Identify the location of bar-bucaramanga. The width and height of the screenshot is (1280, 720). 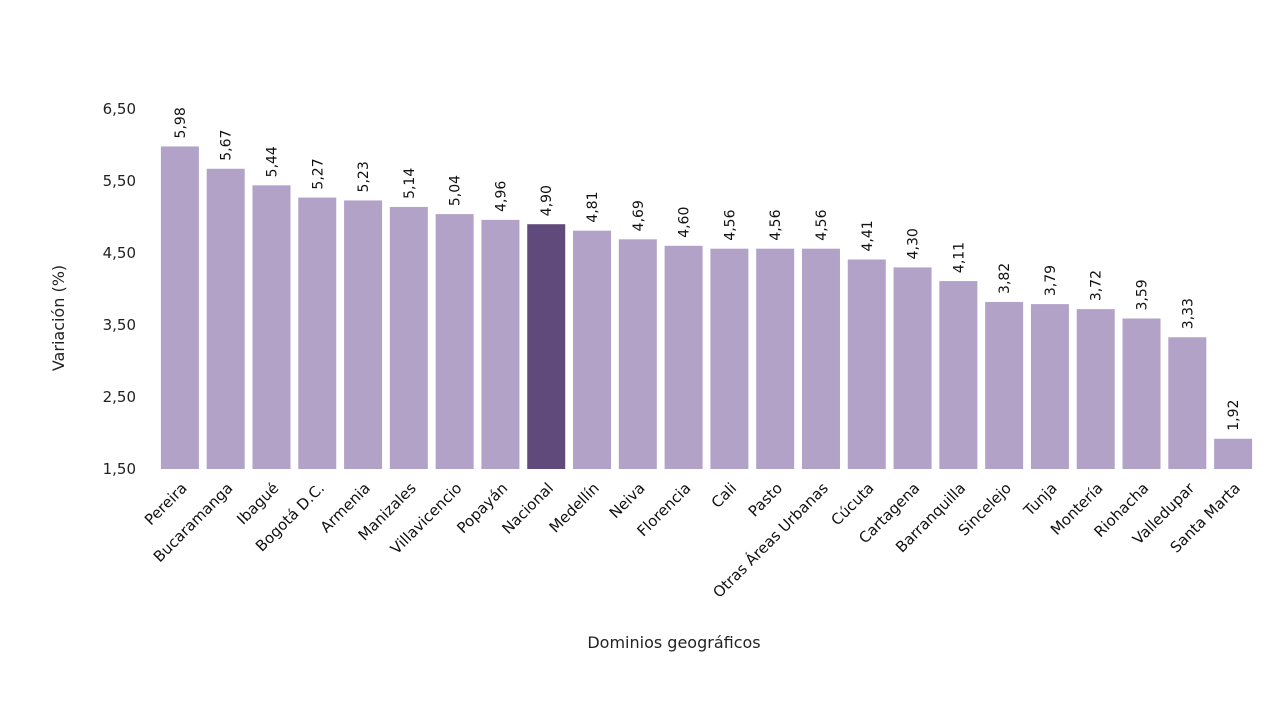
(225, 318).